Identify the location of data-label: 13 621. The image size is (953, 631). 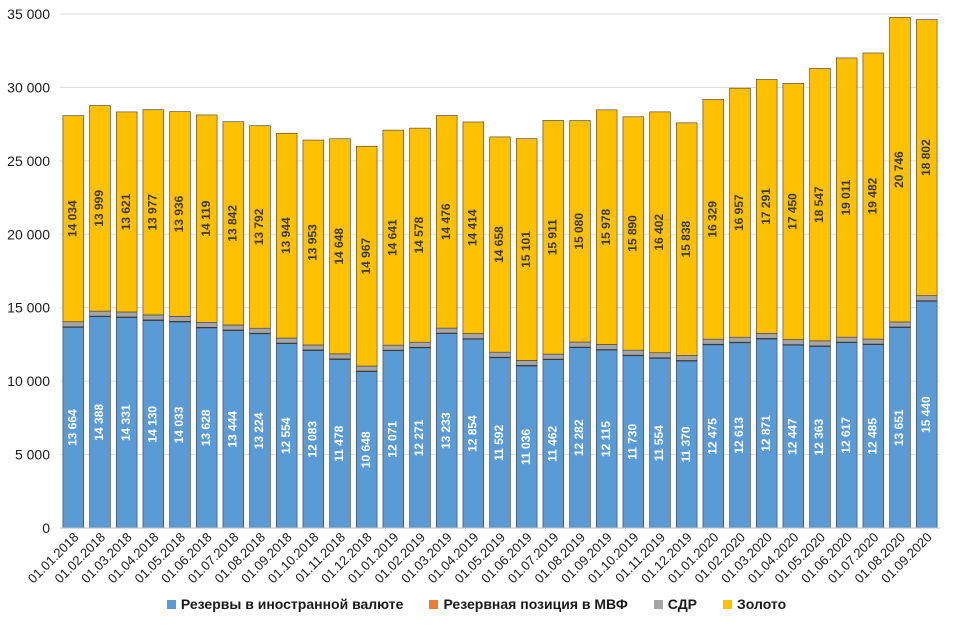
(126, 211).